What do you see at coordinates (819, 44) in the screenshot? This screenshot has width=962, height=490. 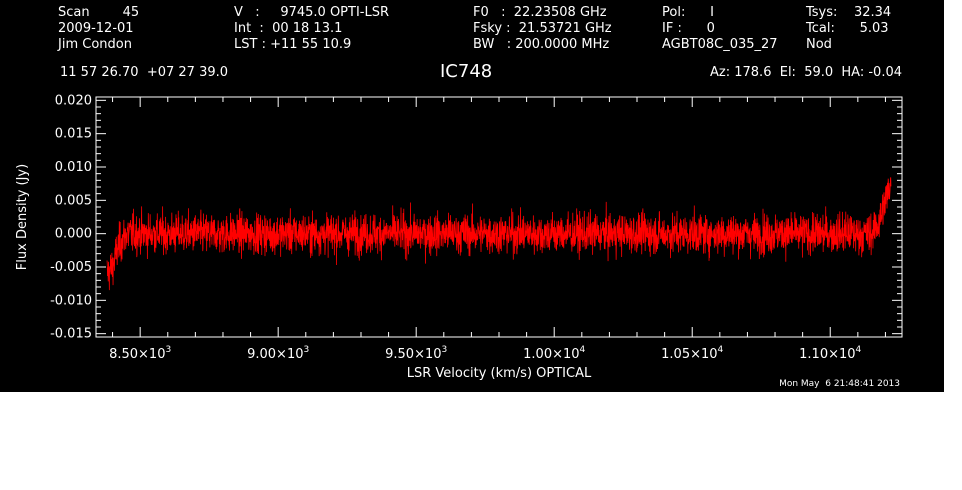 I see `header-procedure: Nod` at bounding box center [819, 44].